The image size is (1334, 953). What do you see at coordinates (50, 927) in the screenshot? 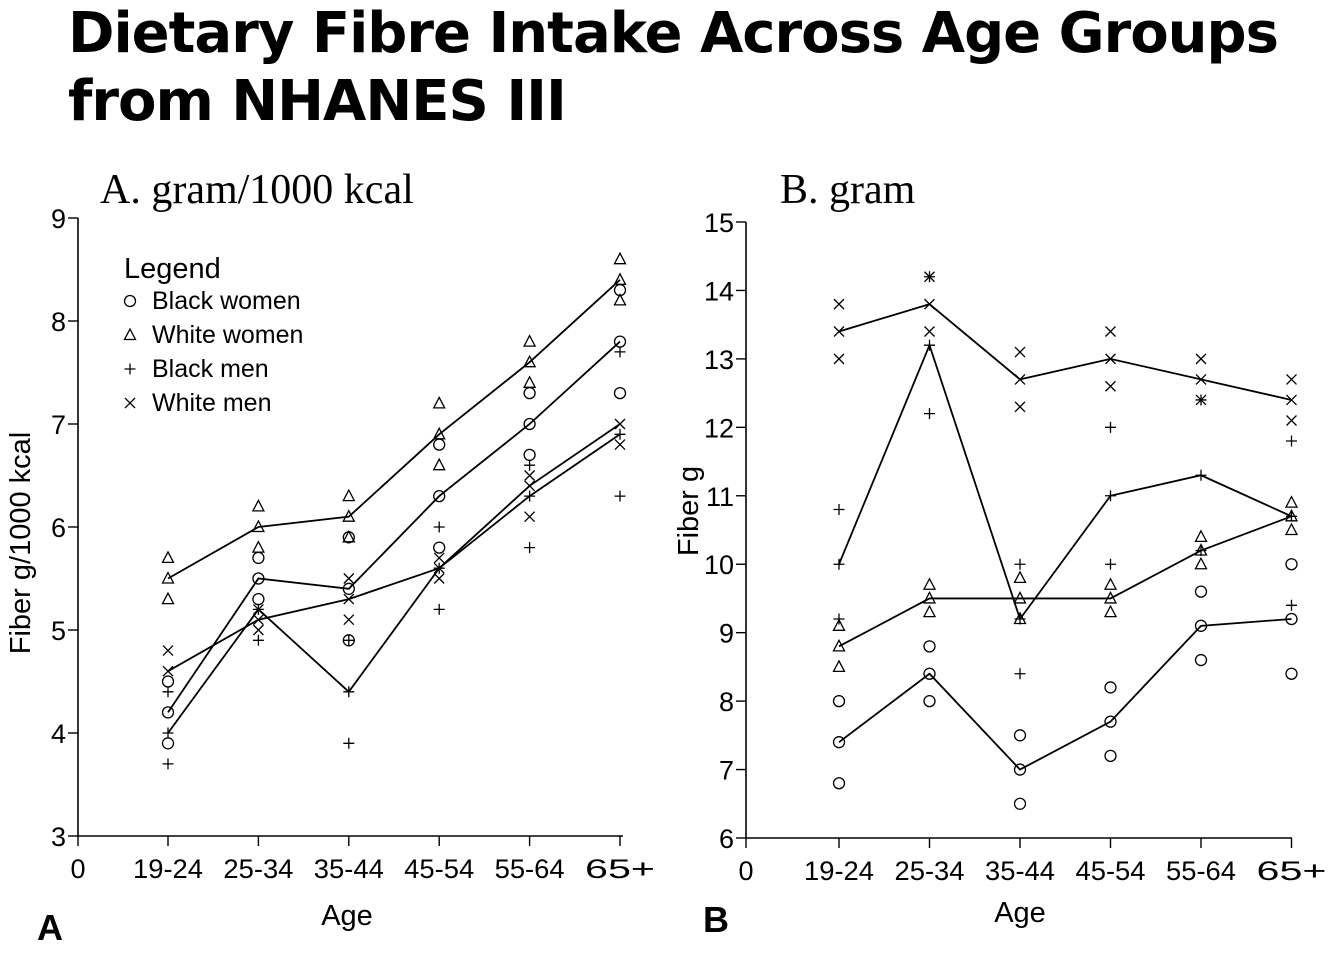
I see `panel-a-letter: A` at bounding box center [50, 927].